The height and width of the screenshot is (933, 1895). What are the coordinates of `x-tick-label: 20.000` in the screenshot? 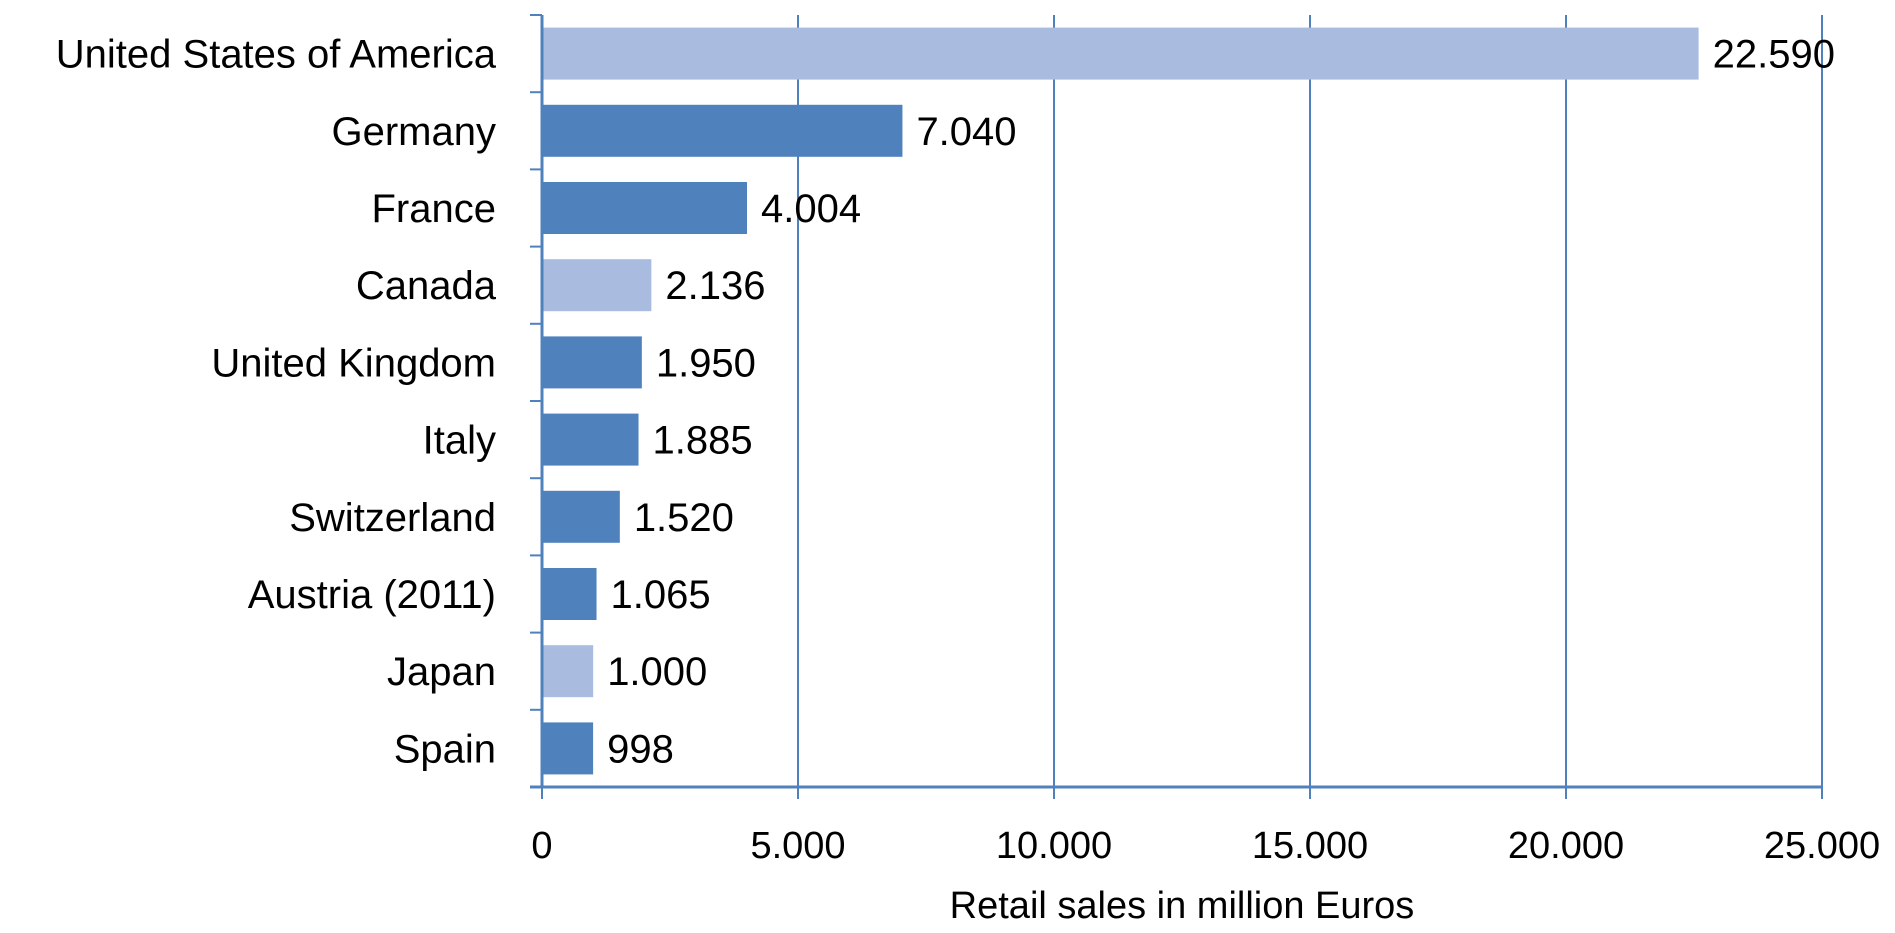 It's located at (1566, 846).